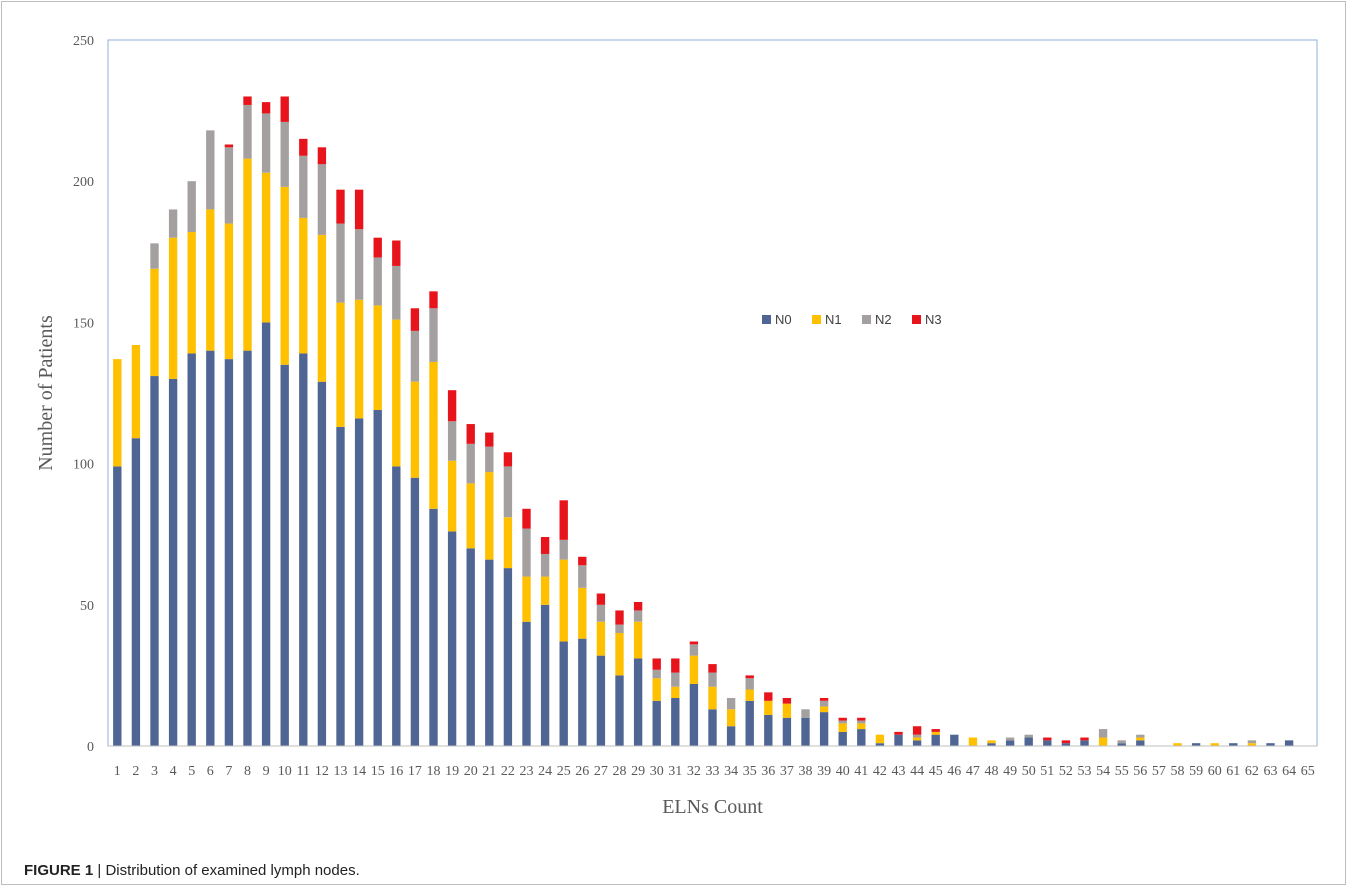 The image size is (1349, 889). Describe the element at coordinates (852, 319) in the screenshot. I see `legend: N0 N1 N2 N3` at that location.